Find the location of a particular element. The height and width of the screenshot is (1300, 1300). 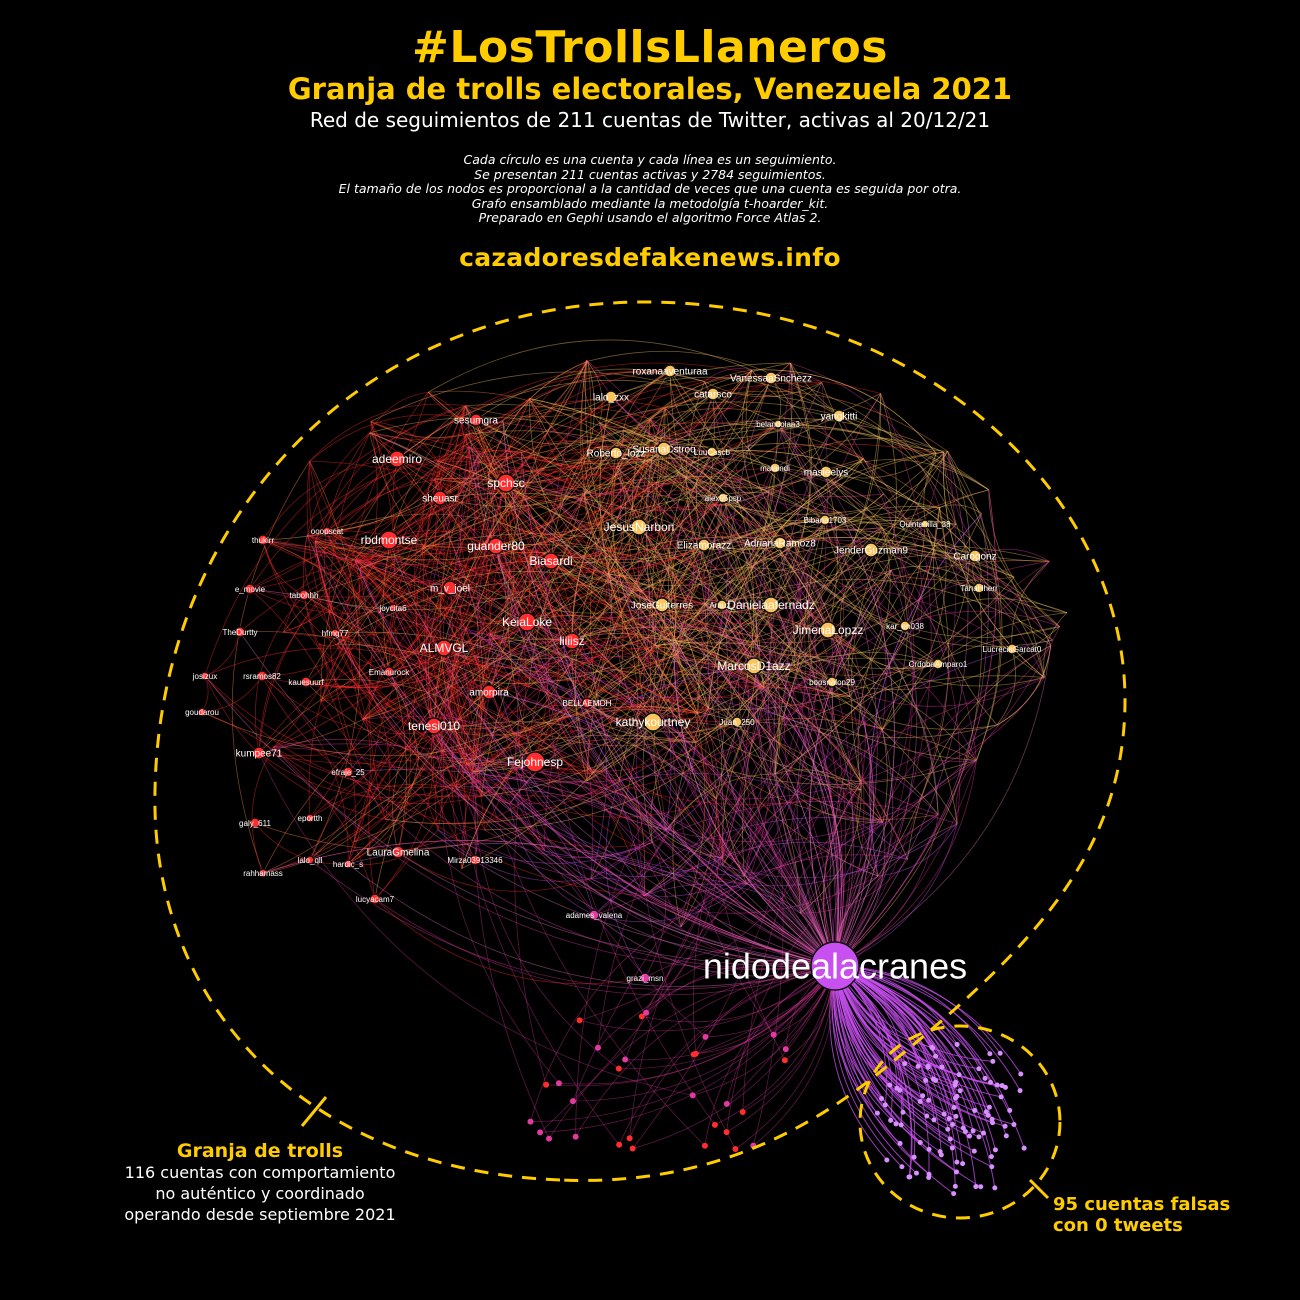

account-node-guander80 is located at coordinates (496, 546).